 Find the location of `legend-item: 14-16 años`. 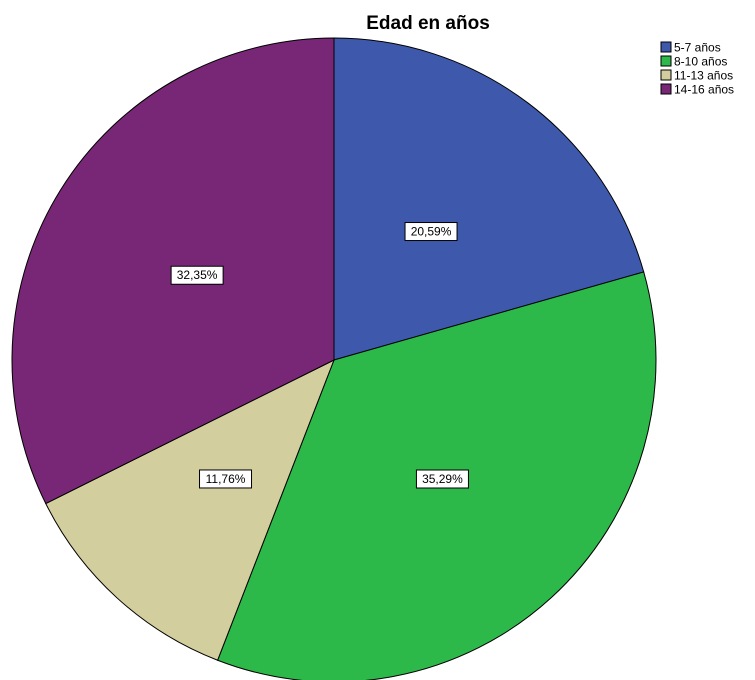

legend-item: 14-16 años is located at coordinates (697, 90).